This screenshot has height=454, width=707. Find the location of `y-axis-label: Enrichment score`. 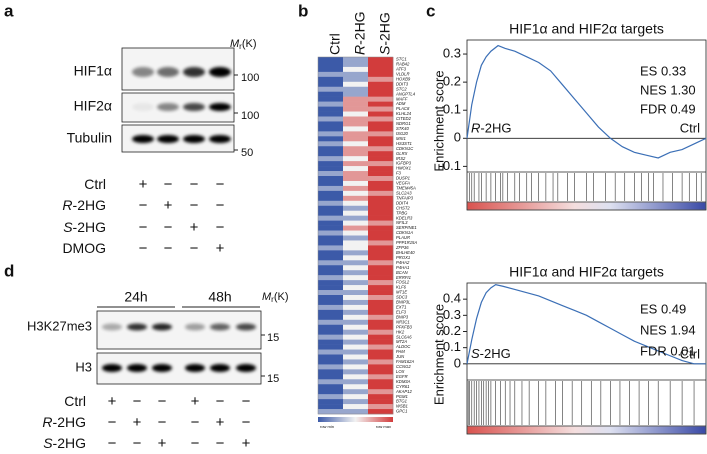

y-axis-label: Enrichment score is located at coordinates (438, 354).